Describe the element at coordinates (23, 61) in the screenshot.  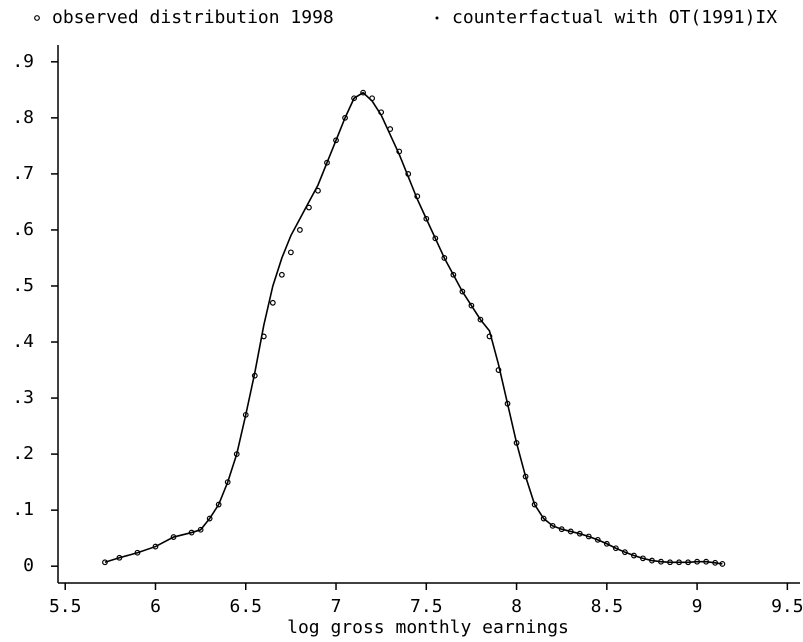
I see `y-tick-label: .9` at that location.